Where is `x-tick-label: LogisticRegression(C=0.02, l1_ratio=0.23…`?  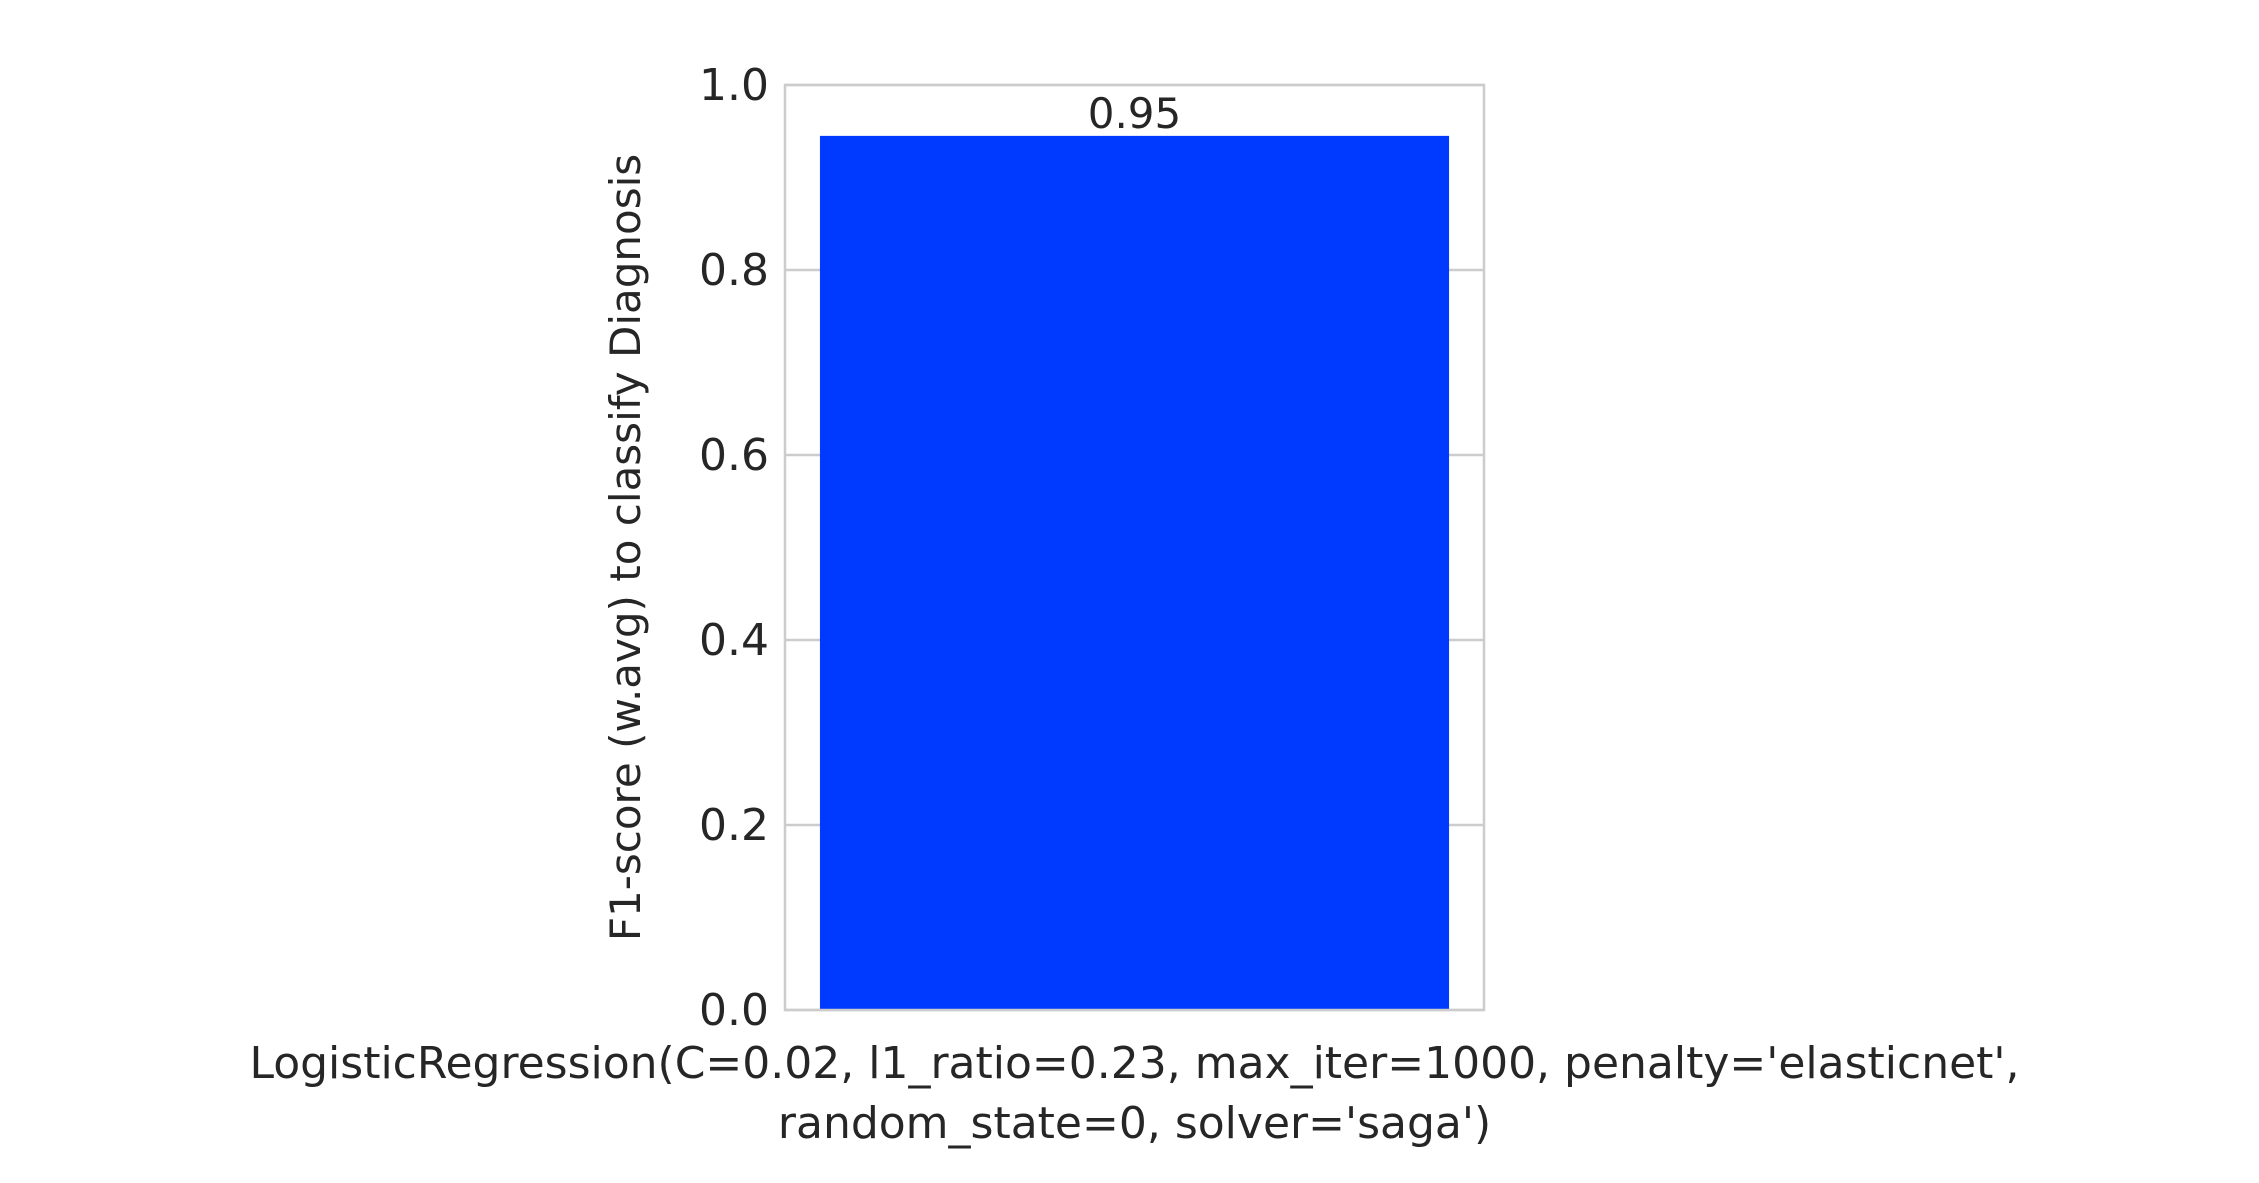 x-tick-label: LogisticRegression(C=0.02, l1_ratio=0.23… is located at coordinates (1134, 1093).